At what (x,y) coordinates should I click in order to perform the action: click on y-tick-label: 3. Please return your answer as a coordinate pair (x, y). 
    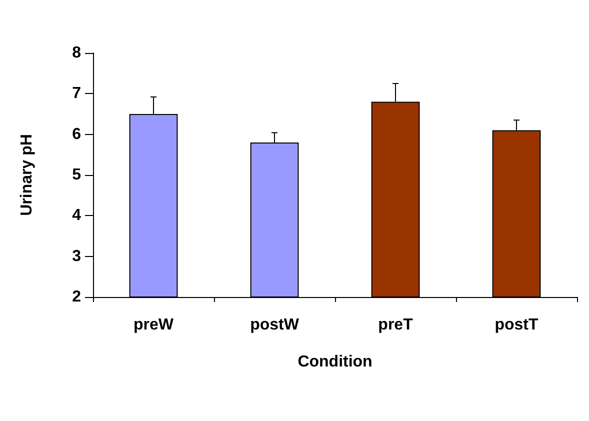
    Looking at the image, I should click on (77, 256).